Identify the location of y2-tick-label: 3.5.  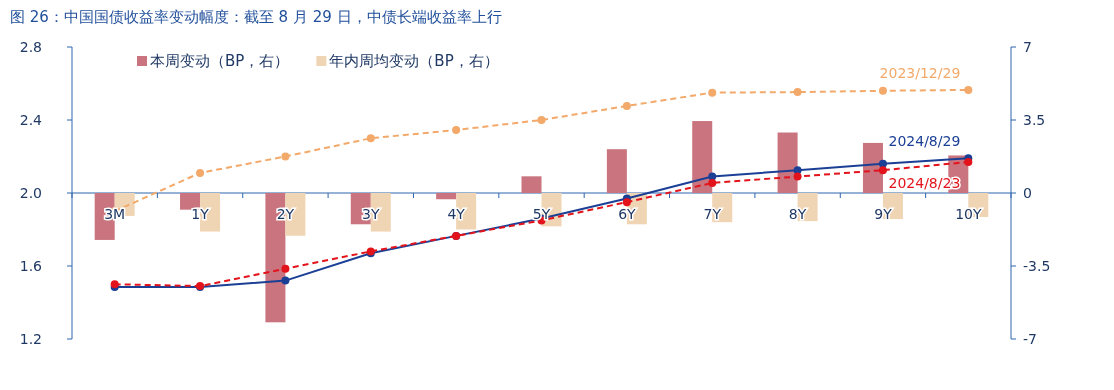
(1034, 120).